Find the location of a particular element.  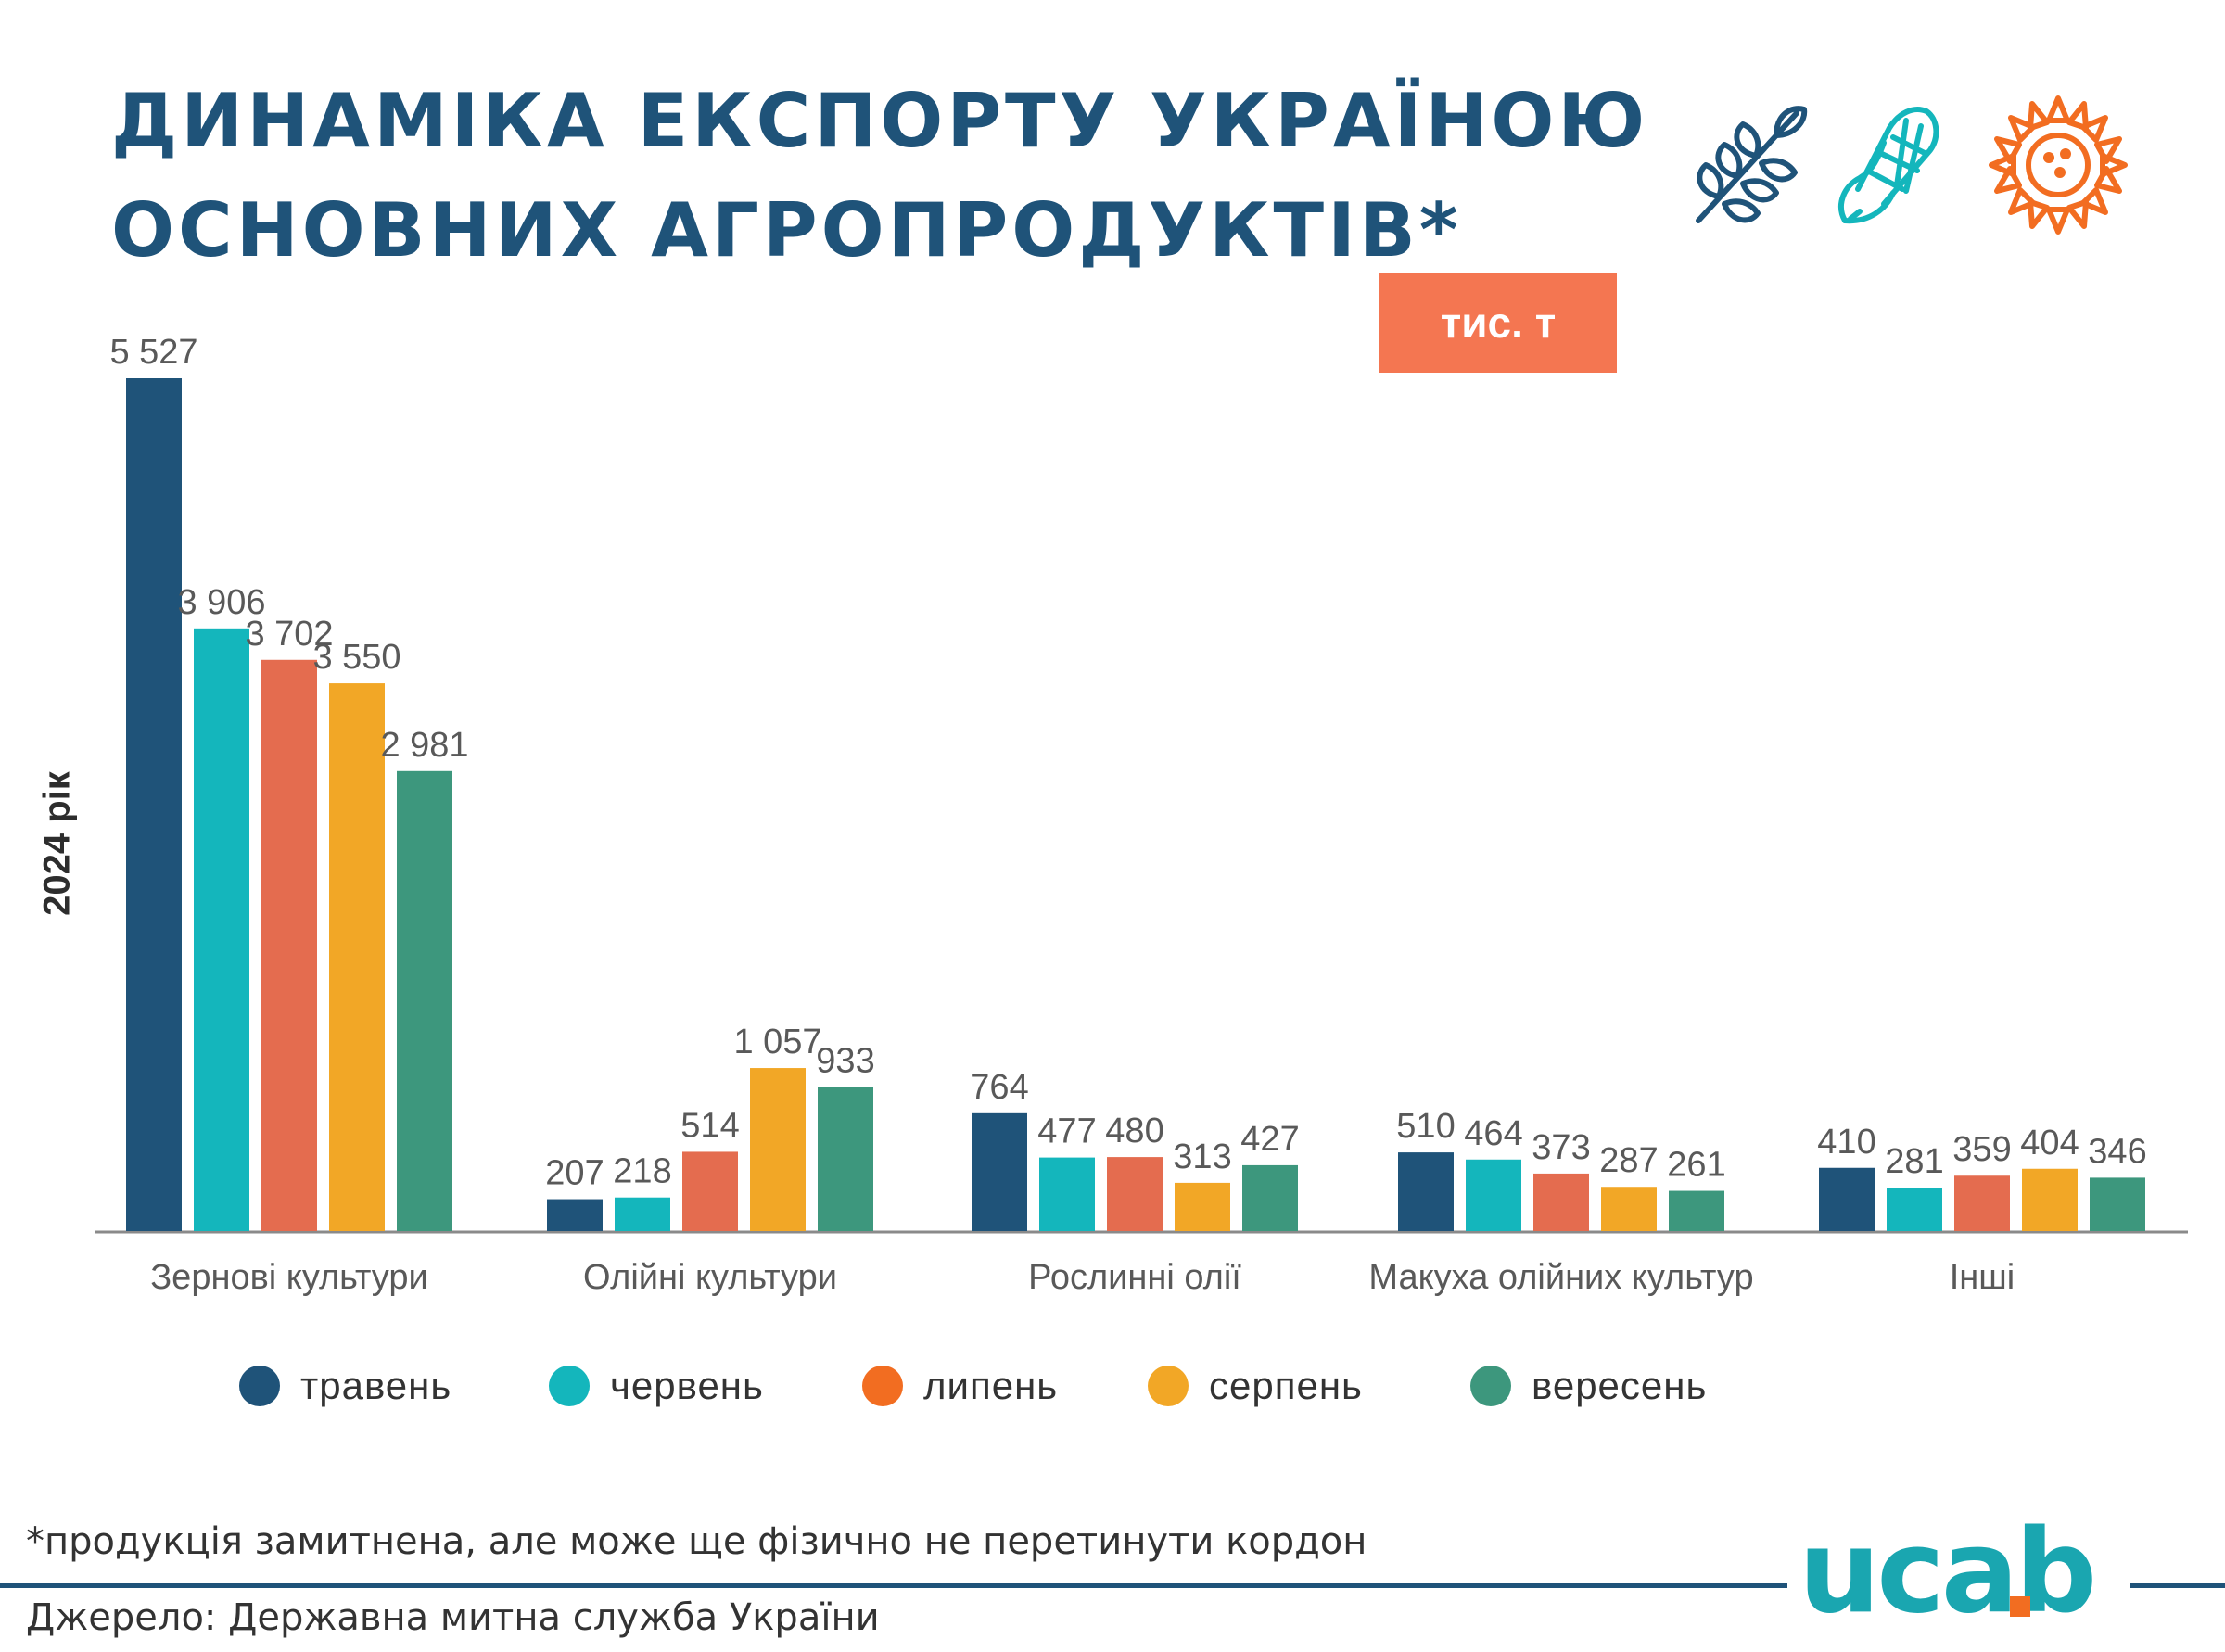

data-label-lypen-2: 480 is located at coordinates (1134, 1131).